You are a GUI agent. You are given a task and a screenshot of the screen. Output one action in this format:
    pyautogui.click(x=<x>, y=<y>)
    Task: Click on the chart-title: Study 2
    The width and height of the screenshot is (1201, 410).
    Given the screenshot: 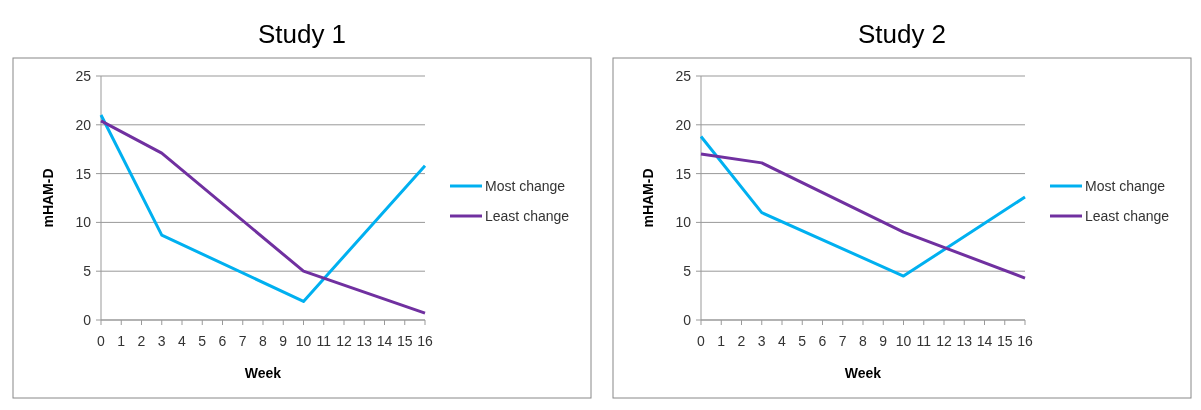 What is the action you would take?
    pyautogui.click(x=902, y=34)
    